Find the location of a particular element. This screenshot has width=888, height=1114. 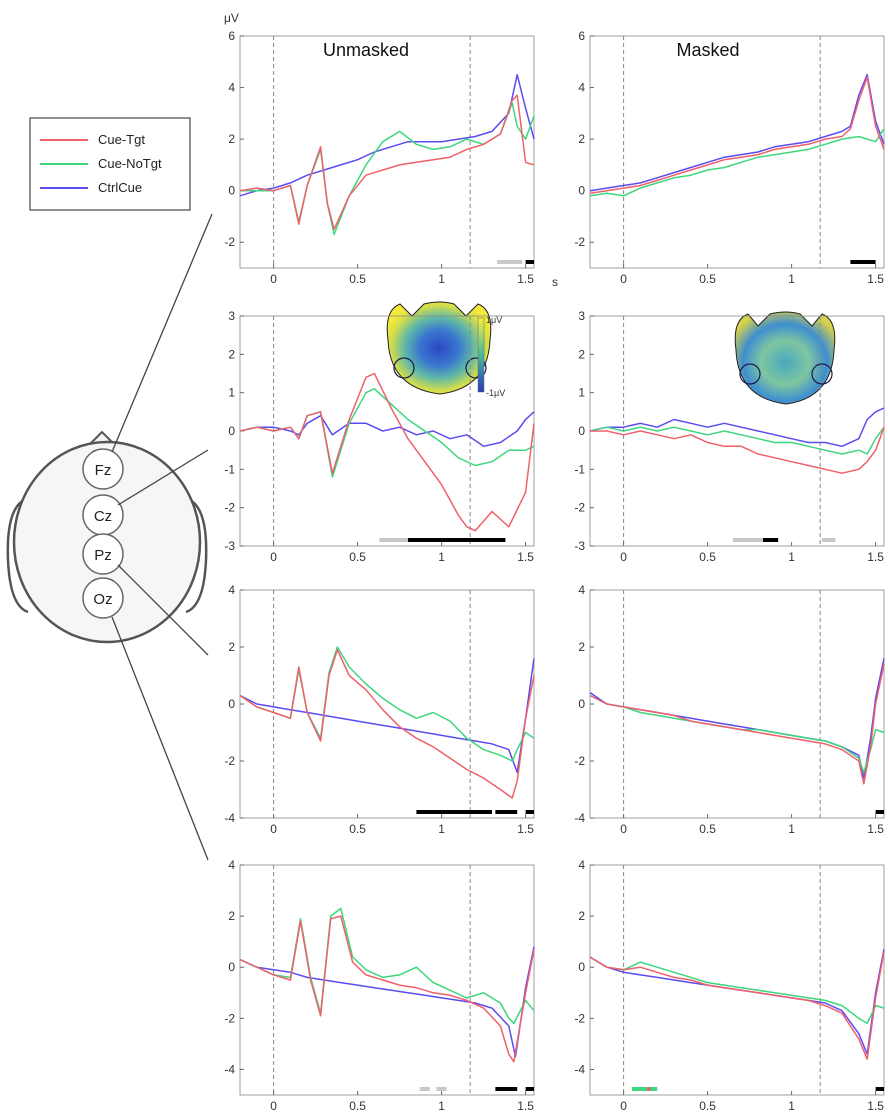

chart-pz-masked: 0 0.5 1 1.5 4 2 0 -2 -4 is located at coordinates (729, 709).